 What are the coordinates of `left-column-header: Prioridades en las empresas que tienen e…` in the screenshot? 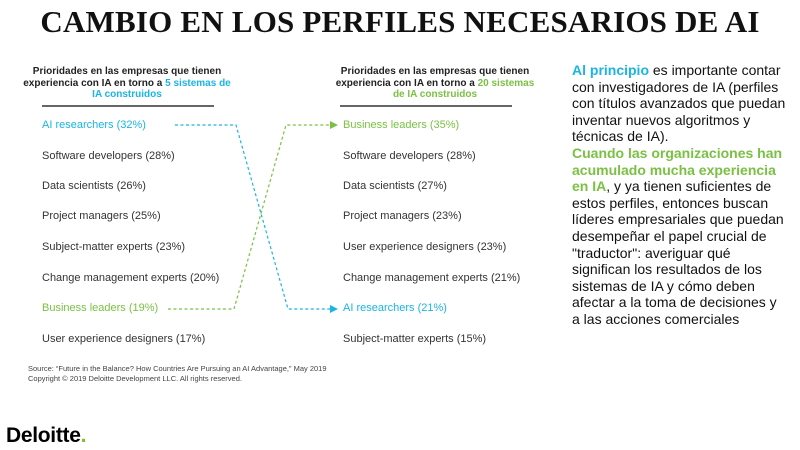 It's located at (127, 83).